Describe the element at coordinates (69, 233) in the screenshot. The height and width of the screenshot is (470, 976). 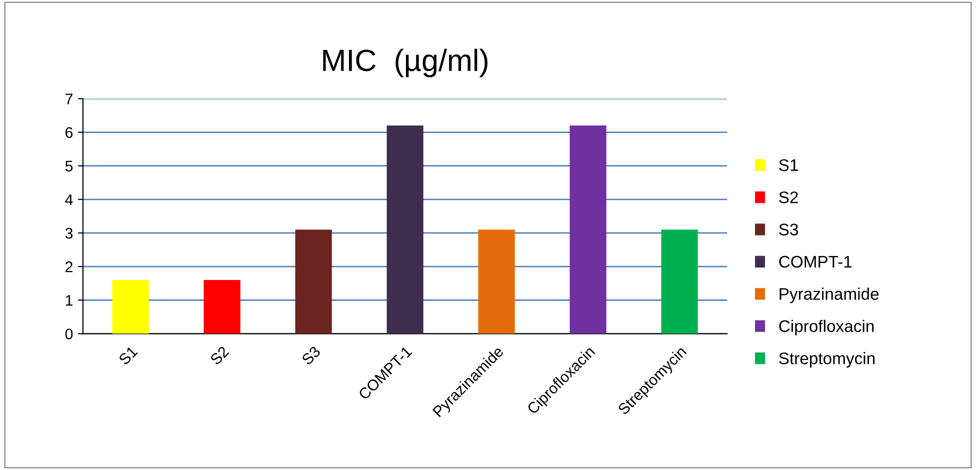
I see `y-tick-label: 3` at that location.